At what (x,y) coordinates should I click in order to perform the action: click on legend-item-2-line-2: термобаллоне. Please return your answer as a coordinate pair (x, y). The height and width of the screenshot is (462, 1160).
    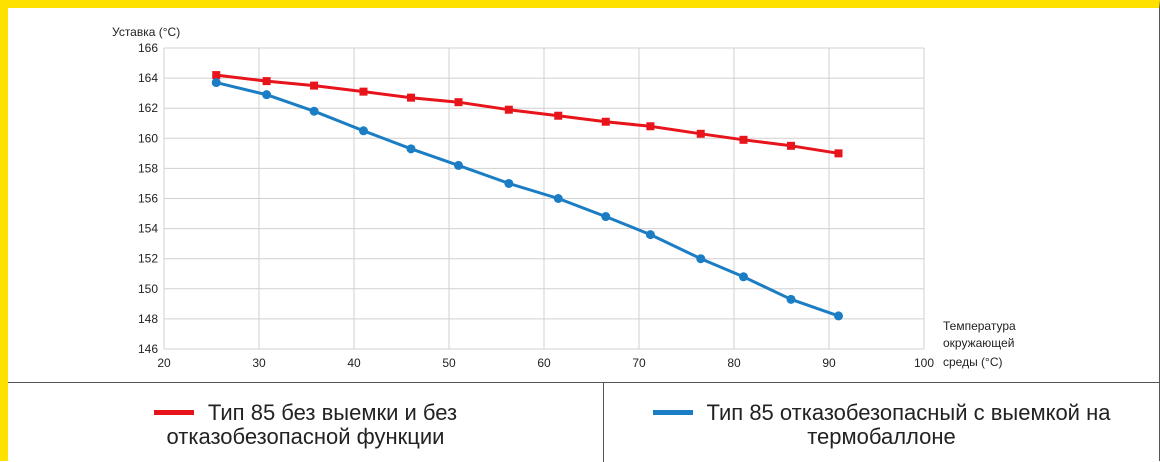
    Looking at the image, I should click on (881, 436).